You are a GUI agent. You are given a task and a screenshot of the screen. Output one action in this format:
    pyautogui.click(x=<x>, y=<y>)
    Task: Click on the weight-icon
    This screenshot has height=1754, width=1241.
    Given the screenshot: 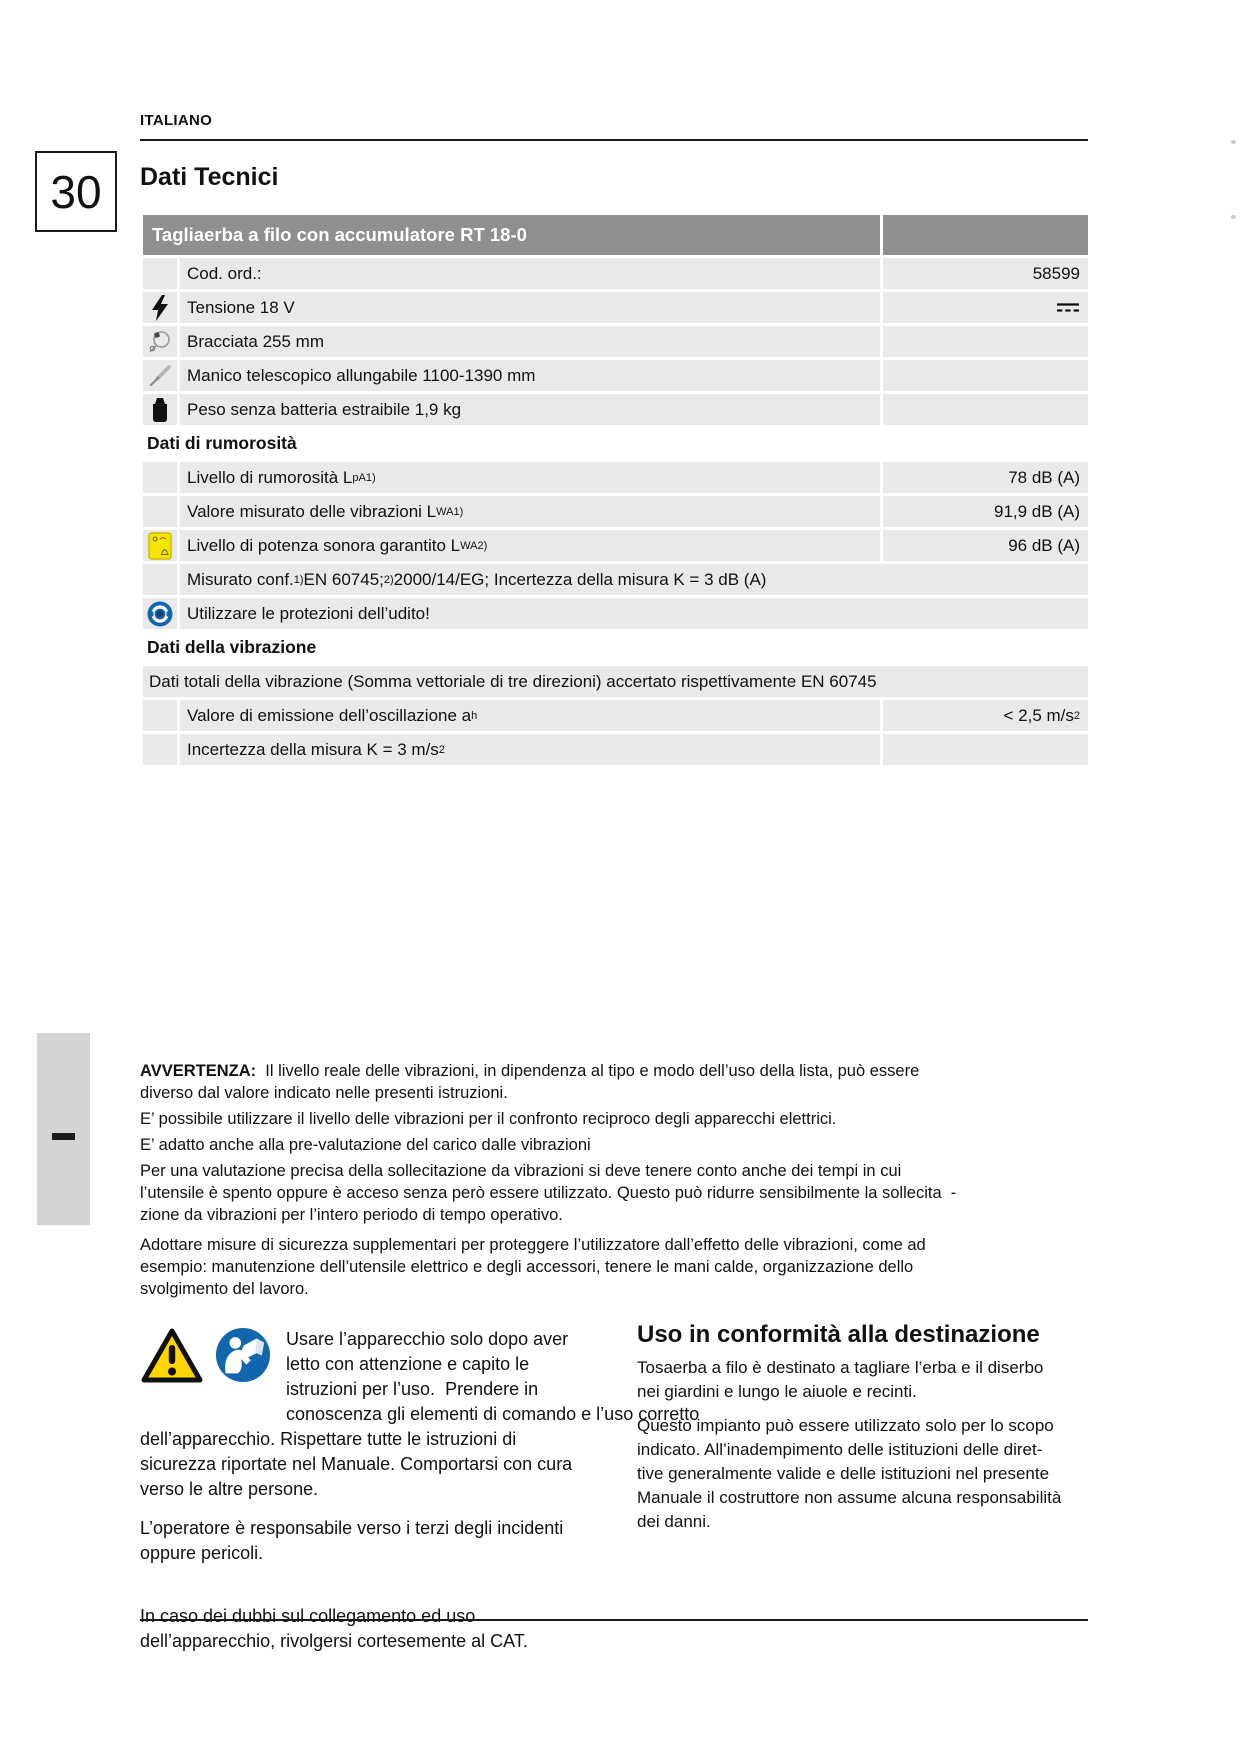 What is the action you would take?
    pyautogui.click(x=160, y=409)
    